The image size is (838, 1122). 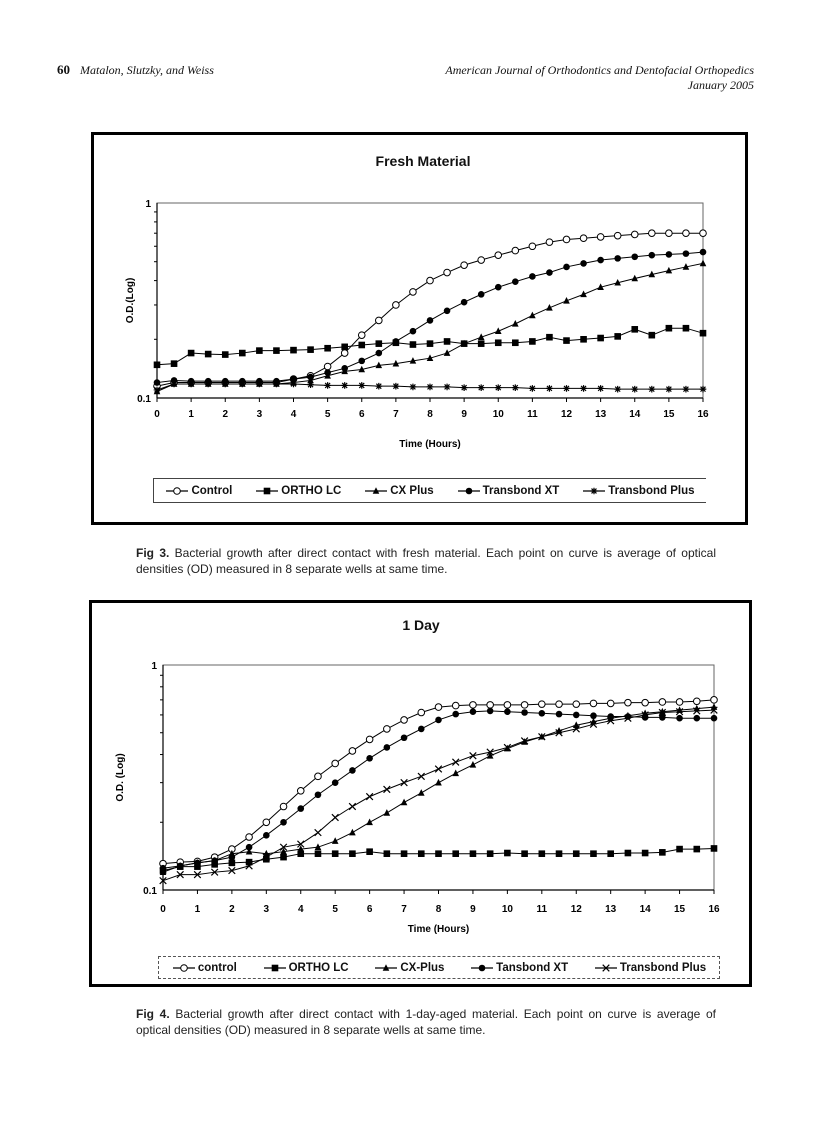 What do you see at coordinates (611, 909) in the screenshot?
I see `x-tick-label: 13` at bounding box center [611, 909].